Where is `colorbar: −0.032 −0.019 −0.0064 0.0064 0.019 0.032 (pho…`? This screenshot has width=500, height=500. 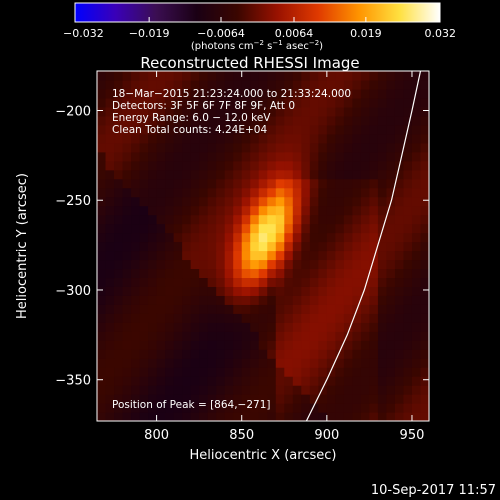 colorbar: −0.032 −0.019 −0.0064 0.0064 0.019 0.032 (pho… is located at coordinates (259, 27).